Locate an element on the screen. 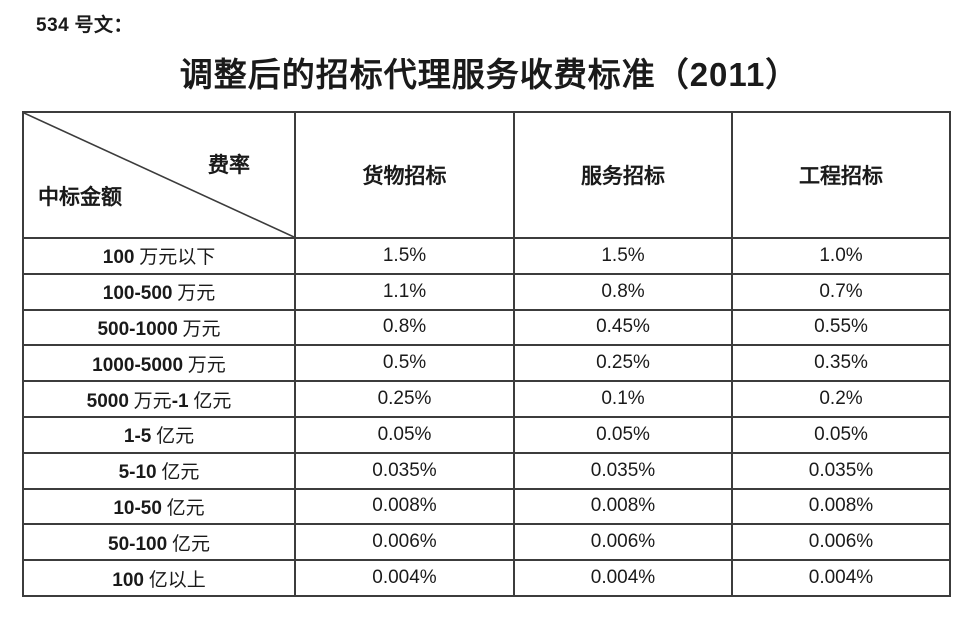  column-header-services: 服务招标 is located at coordinates (623, 175).